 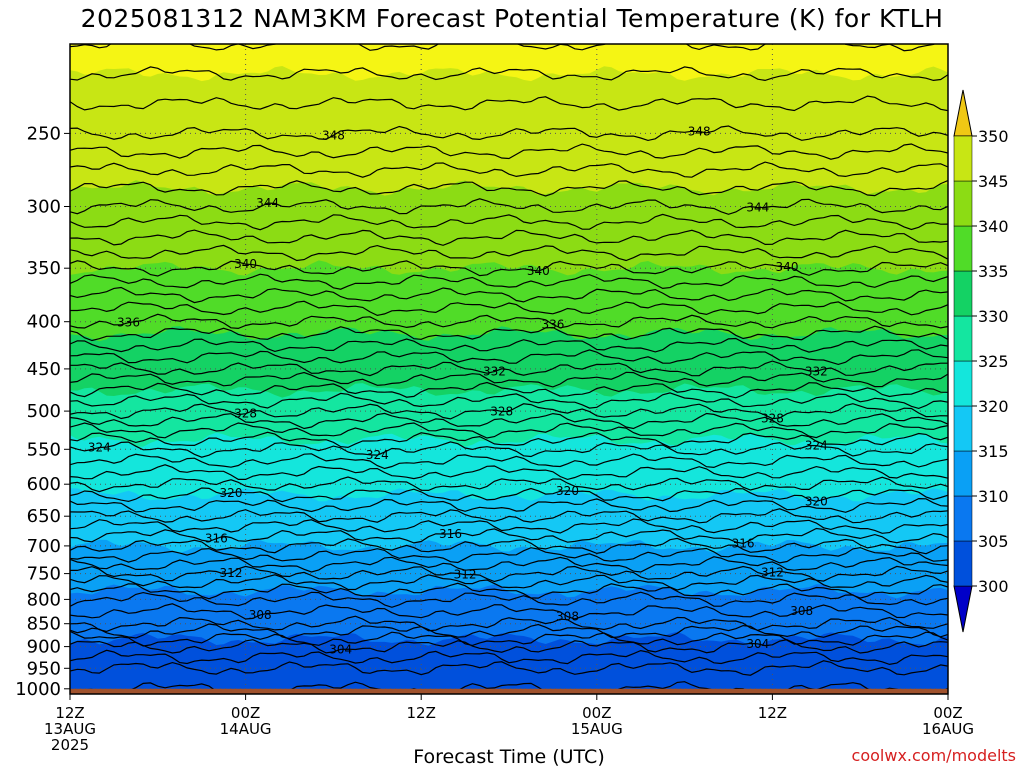 What do you see at coordinates (44, 546) in the screenshot?
I see `y-tick-label-700: 700` at bounding box center [44, 546].